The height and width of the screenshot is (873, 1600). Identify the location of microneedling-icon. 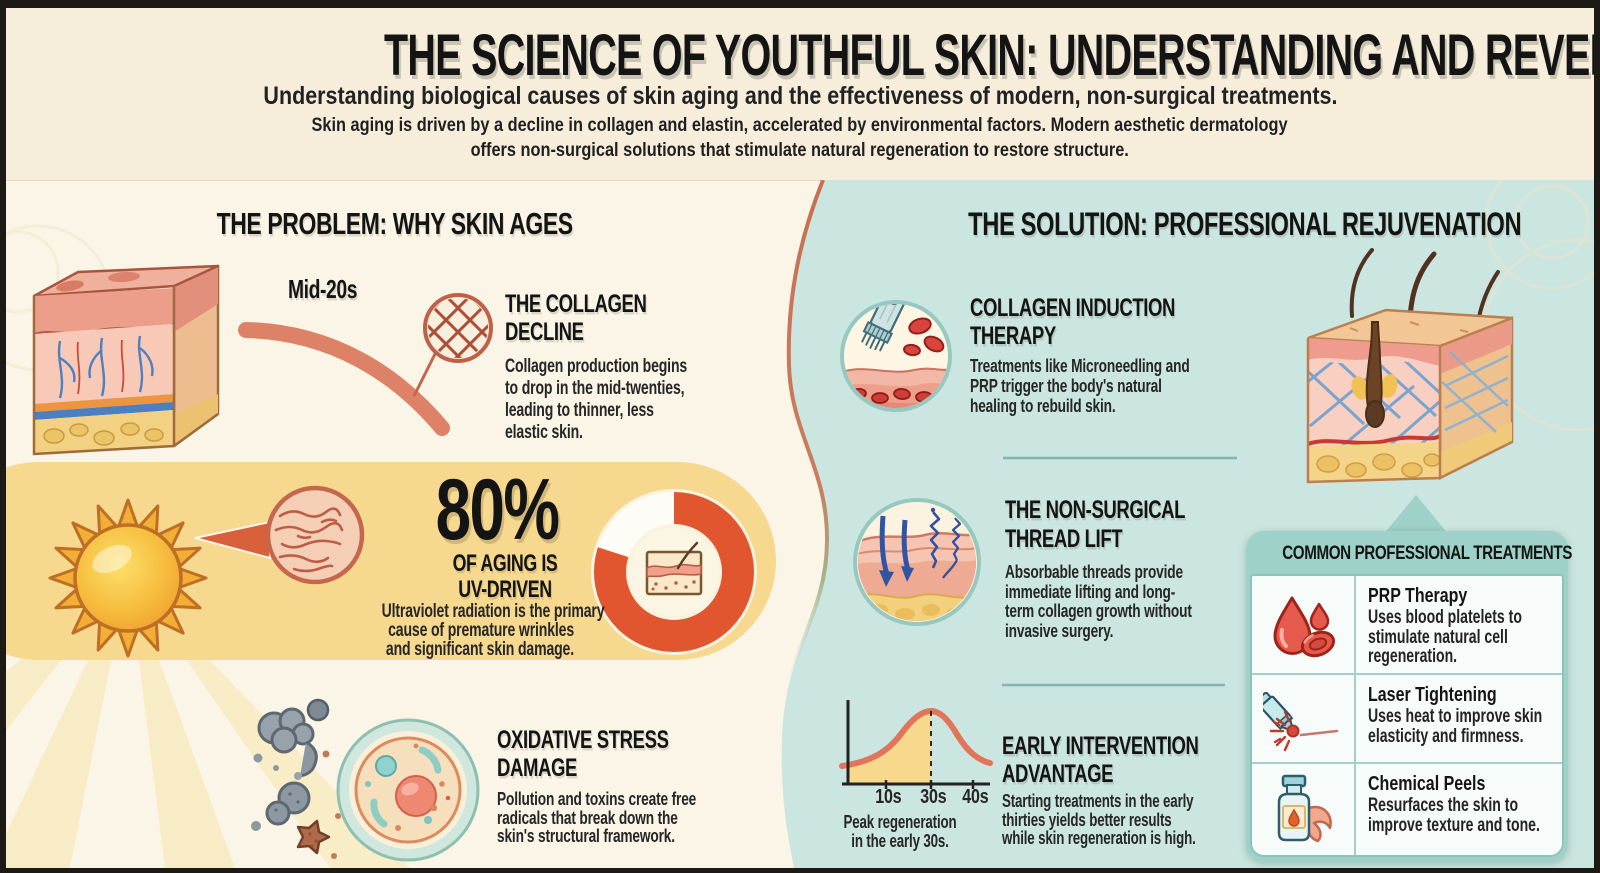
(896, 356).